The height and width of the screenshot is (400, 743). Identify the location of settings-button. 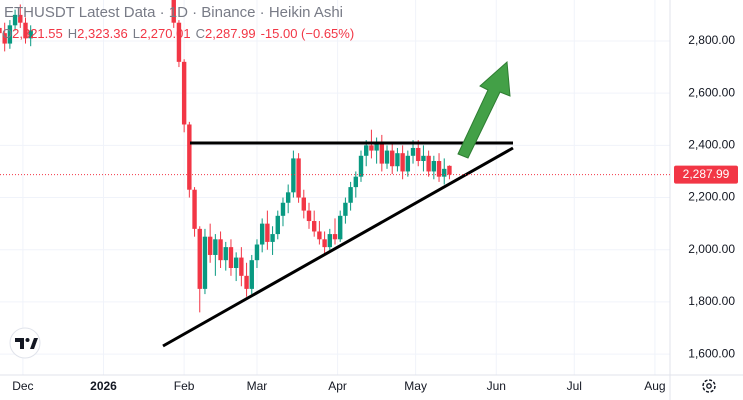
(709, 386).